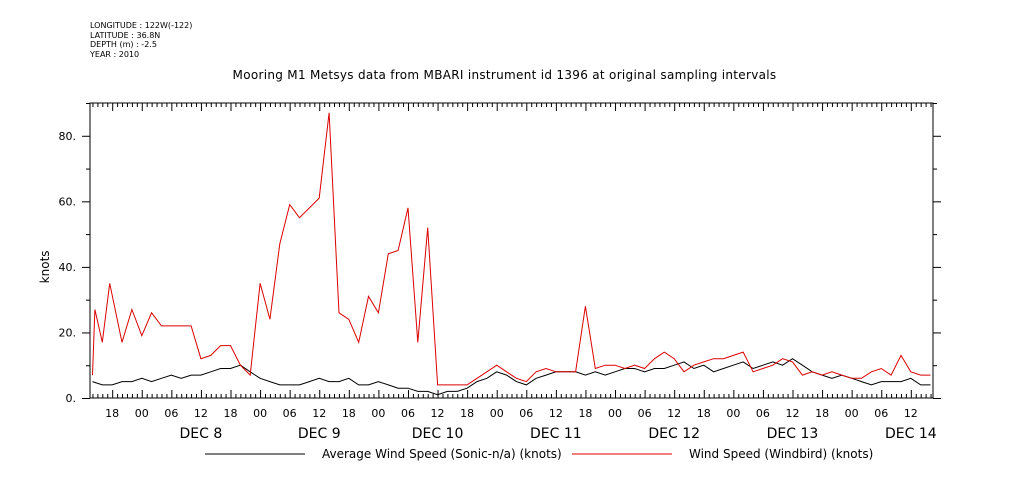 The width and height of the screenshot is (1009, 504). I want to click on year-label: YEAR : 2010, so click(115, 54).